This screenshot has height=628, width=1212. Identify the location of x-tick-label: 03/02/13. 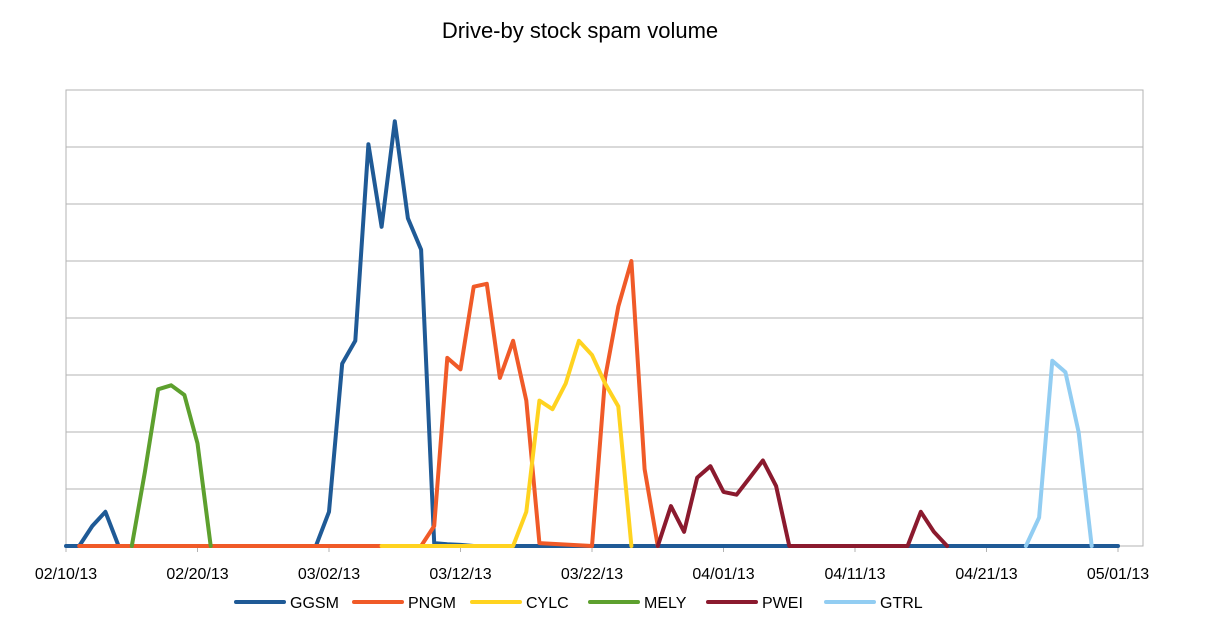
(329, 574).